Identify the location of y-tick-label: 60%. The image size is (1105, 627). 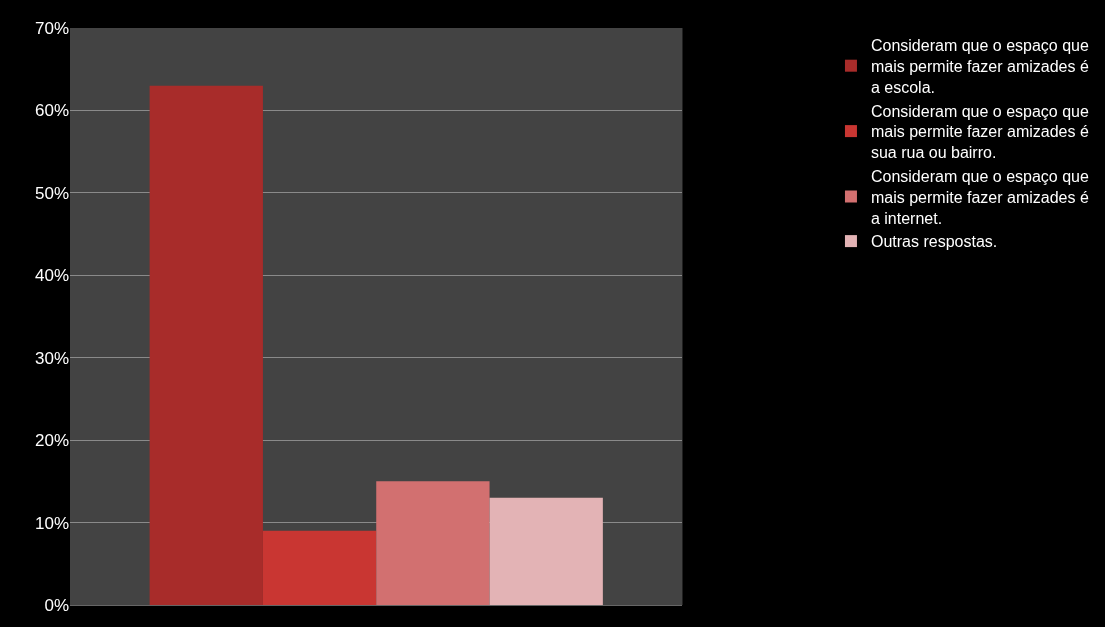
(51, 111).